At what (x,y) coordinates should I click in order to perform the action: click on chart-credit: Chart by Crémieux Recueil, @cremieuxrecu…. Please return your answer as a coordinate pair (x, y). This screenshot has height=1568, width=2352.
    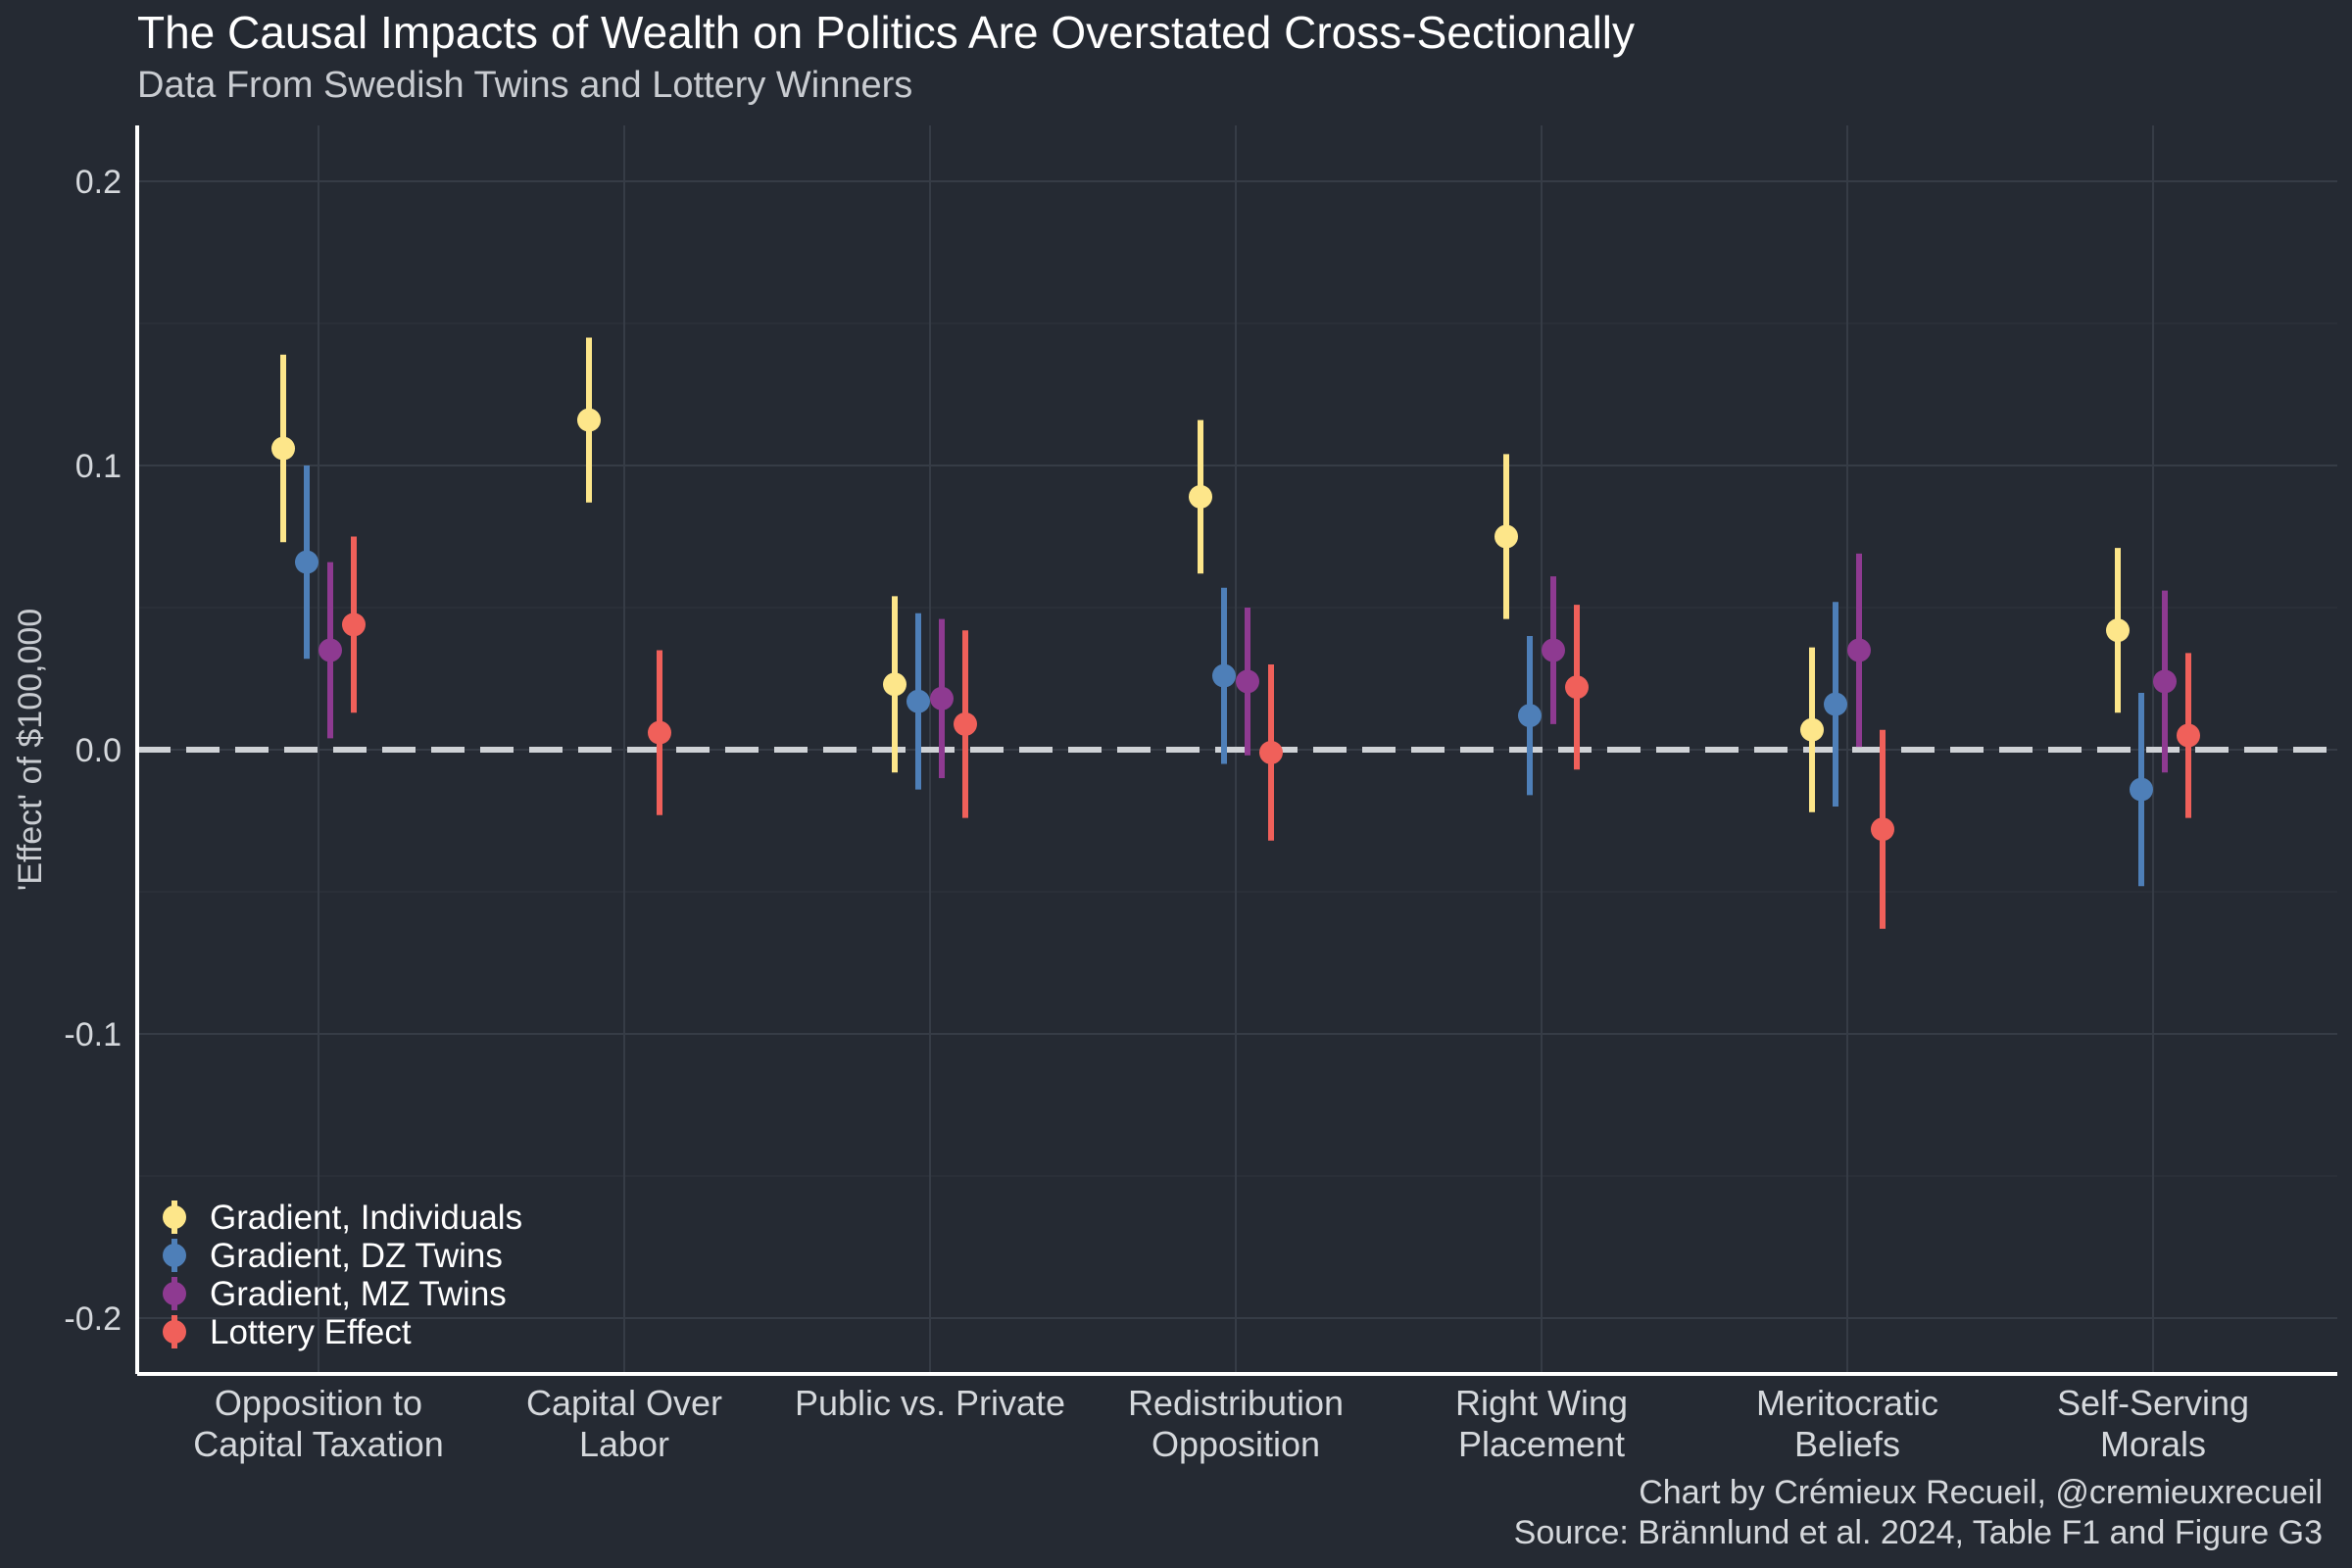
    Looking at the image, I should click on (1981, 1492).